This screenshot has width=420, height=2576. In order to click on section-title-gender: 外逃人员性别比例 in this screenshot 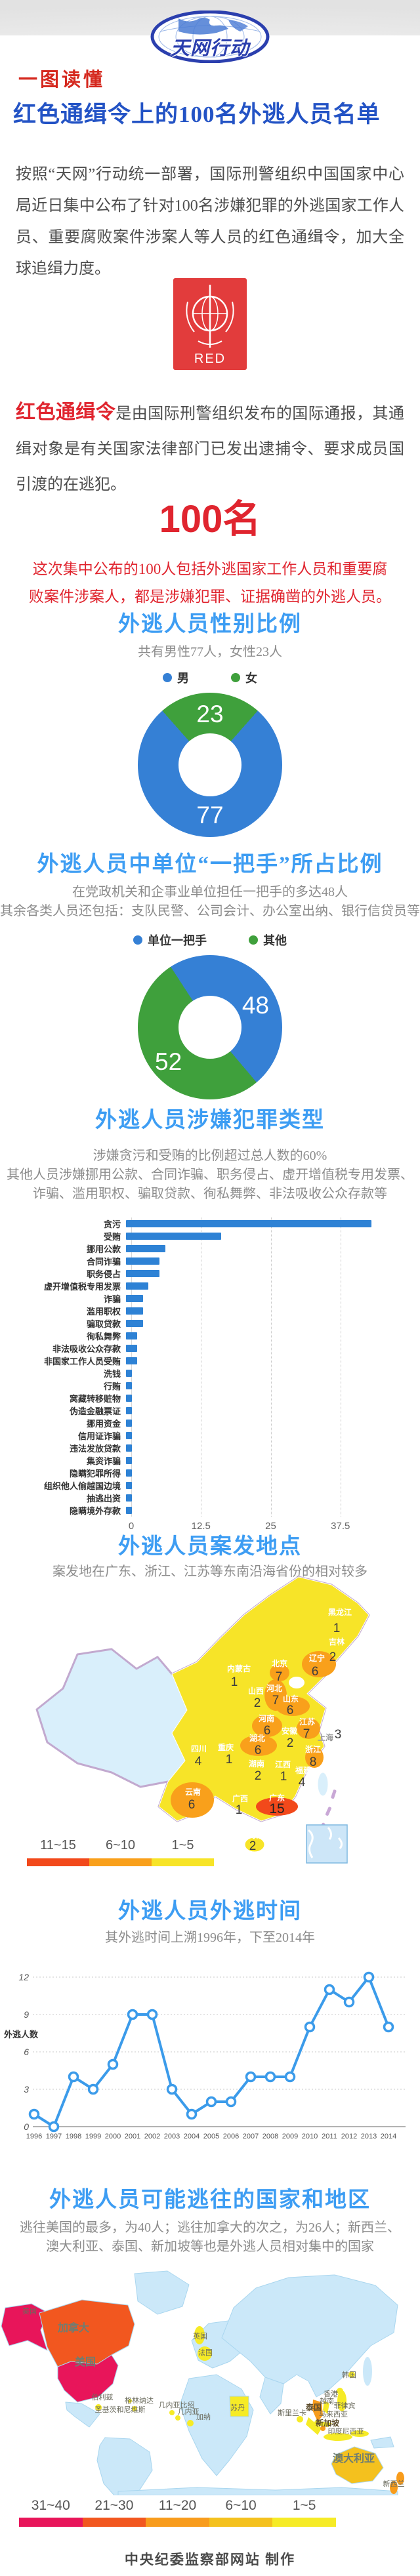, I will do `click(210, 624)`.